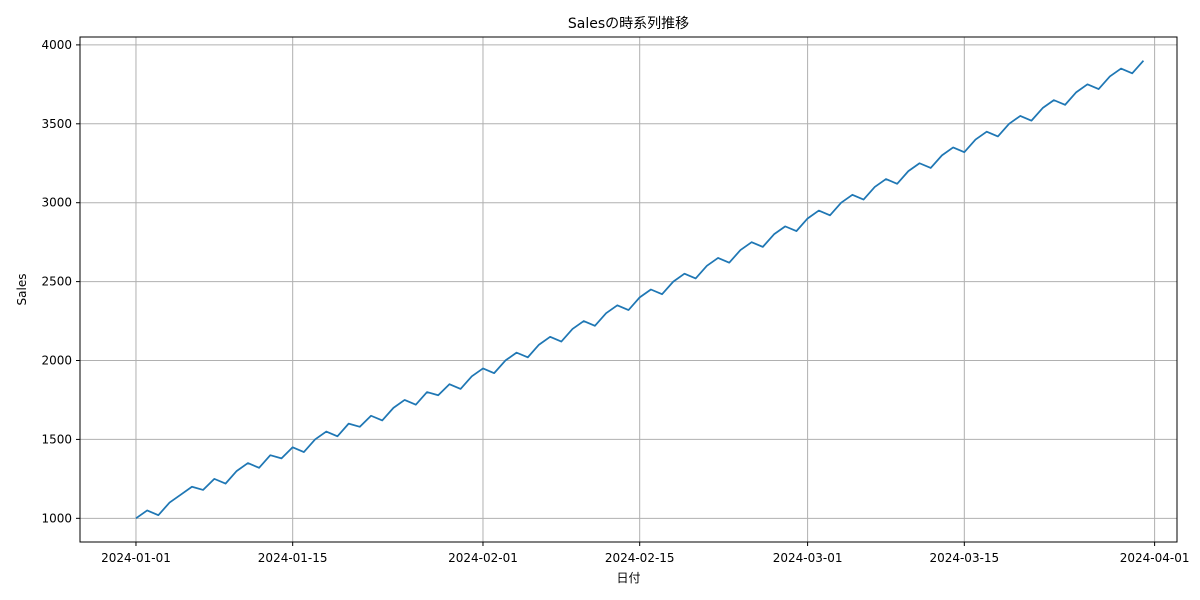 The width and height of the screenshot is (1200, 600). What do you see at coordinates (1155, 558) in the screenshot?
I see `x-tick-label: 2024-04-01` at bounding box center [1155, 558].